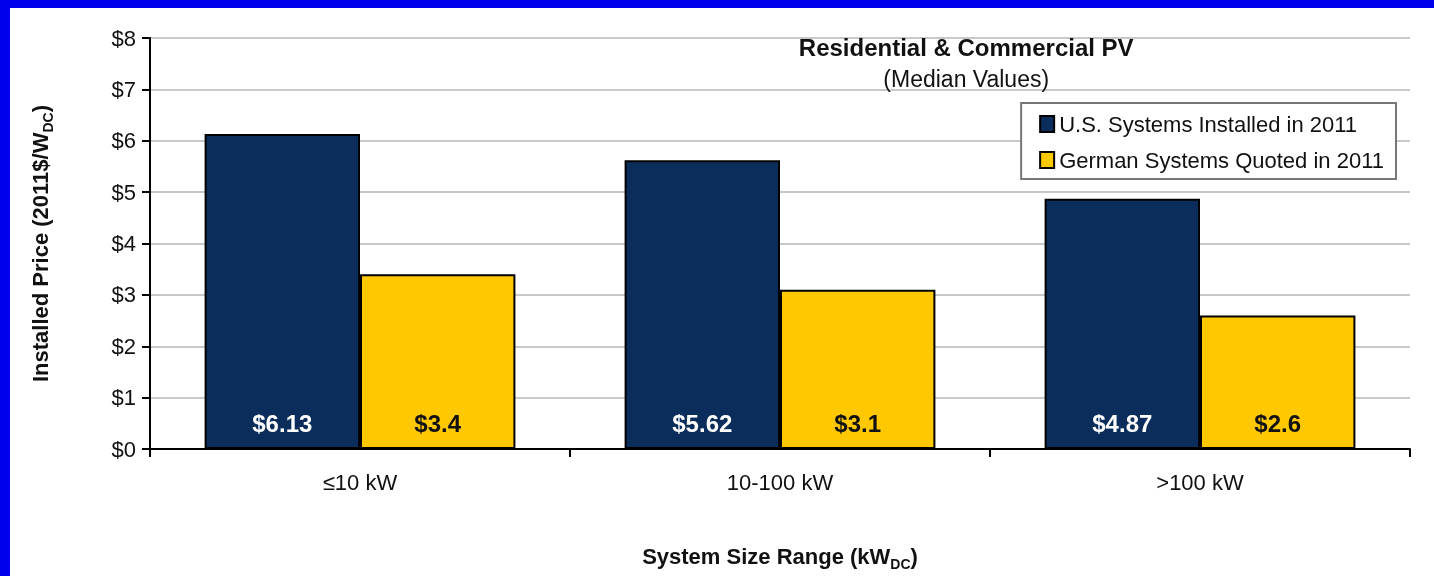 The image size is (1434, 576). What do you see at coordinates (438, 423) in the screenshot?
I see `data-label: $3.4` at bounding box center [438, 423].